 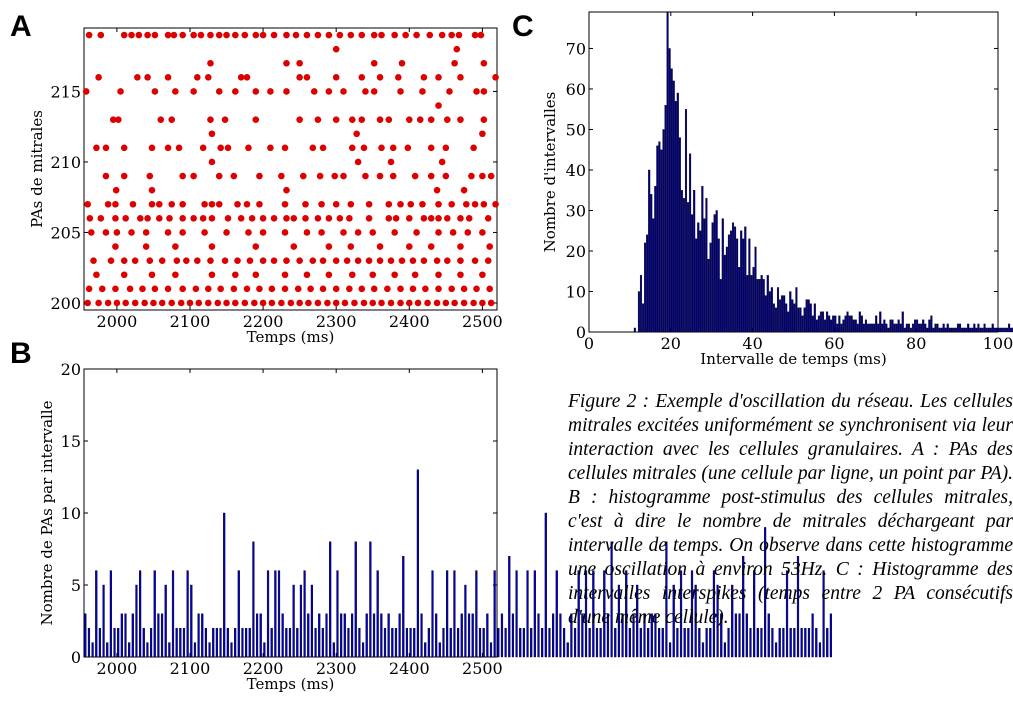 I want to click on raster-x-tick-label: 2500, so click(x=482, y=321).